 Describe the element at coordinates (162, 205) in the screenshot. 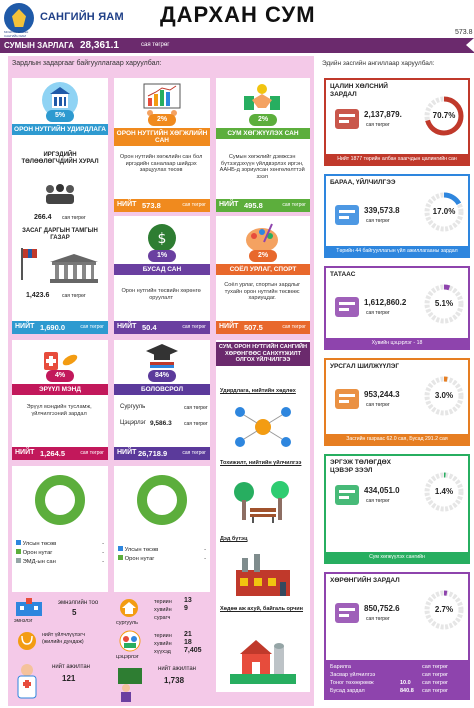

I see `card-total: НИЙТ 573.8 сая төгрөг` at that location.